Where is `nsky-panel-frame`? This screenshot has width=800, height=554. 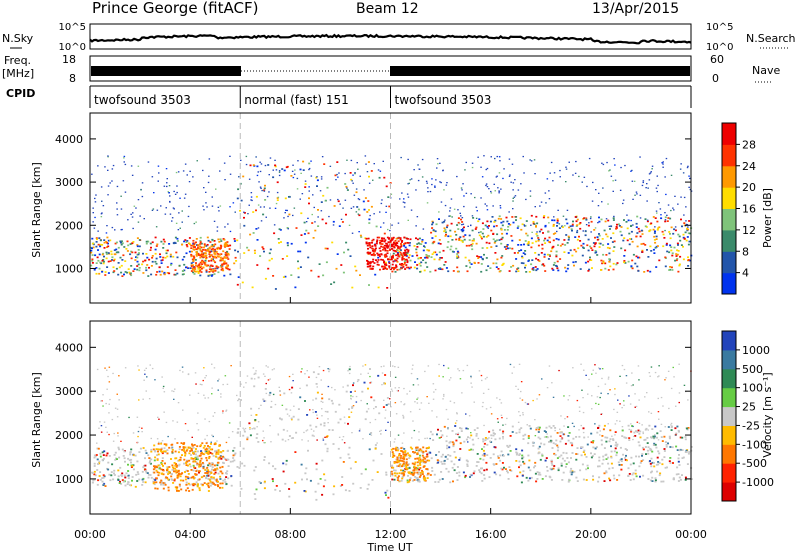
nsky-panel-frame is located at coordinates (390, 36).